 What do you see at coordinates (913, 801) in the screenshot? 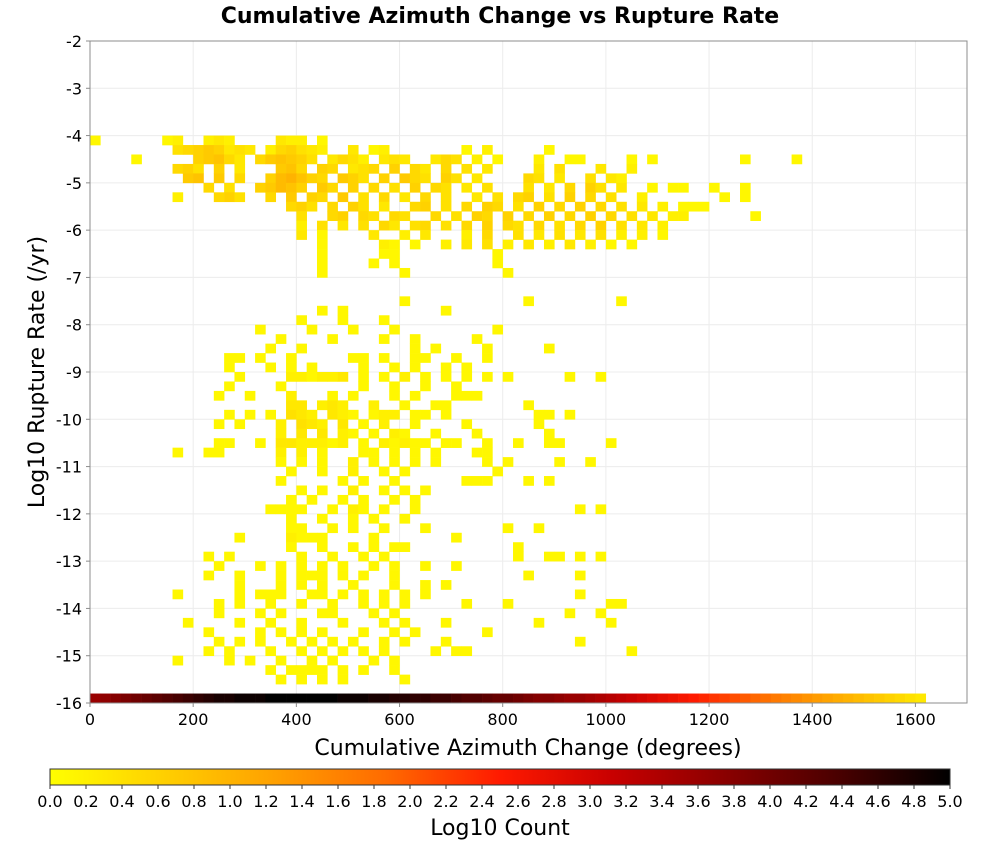
I see `colorbar-tick-label: 4.8` at bounding box center [913, 801].